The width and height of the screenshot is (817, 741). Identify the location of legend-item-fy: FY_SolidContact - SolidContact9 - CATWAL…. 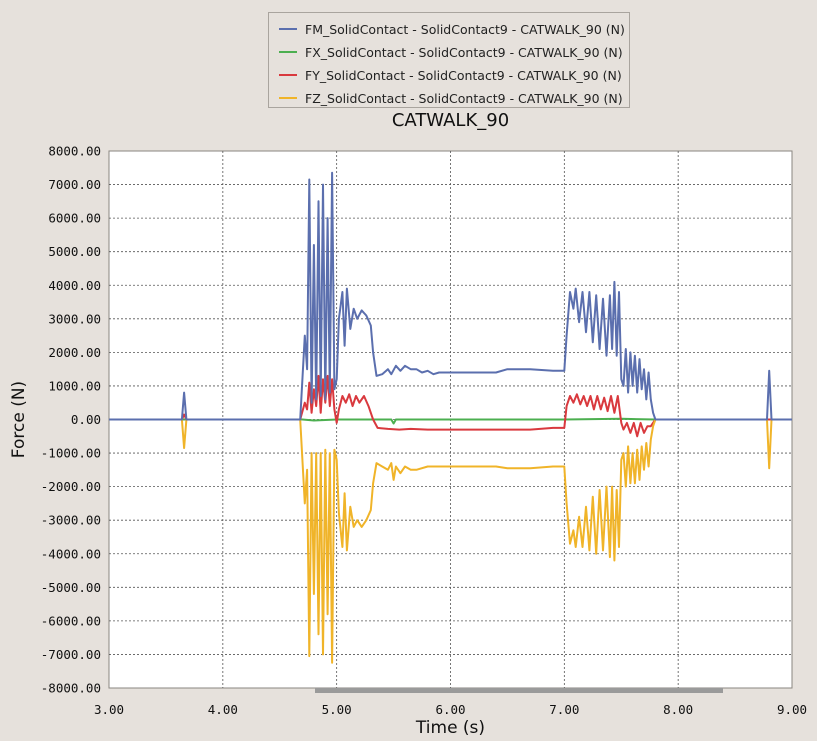
(450, 75).